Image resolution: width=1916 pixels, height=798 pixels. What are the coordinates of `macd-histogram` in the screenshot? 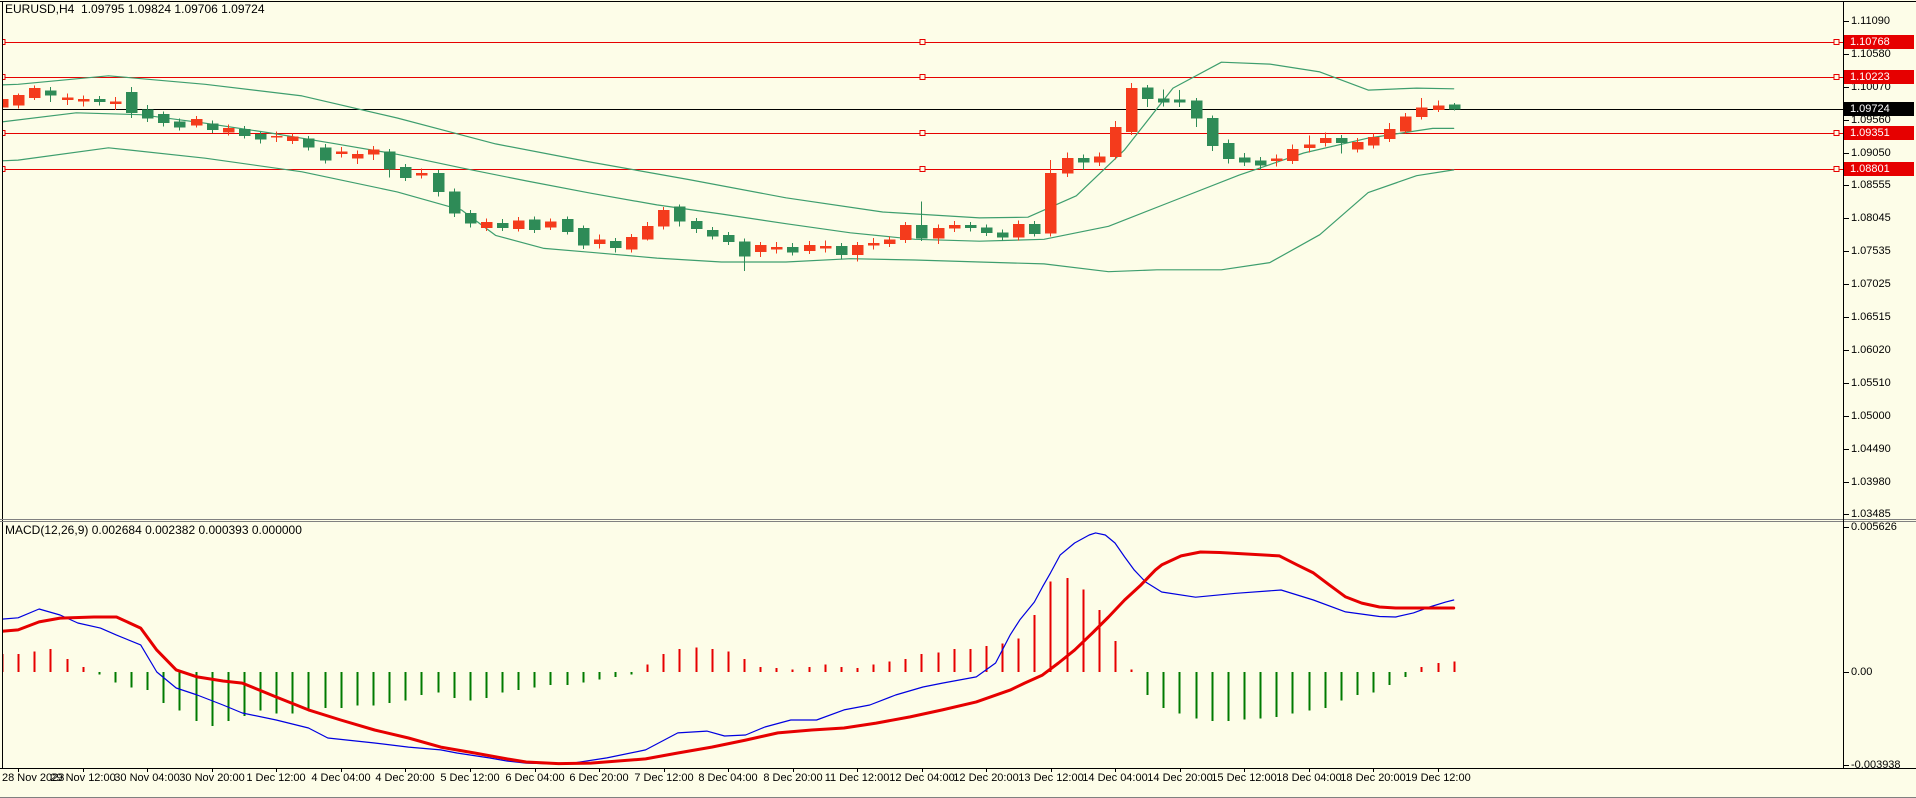 It's located at (729, 652).